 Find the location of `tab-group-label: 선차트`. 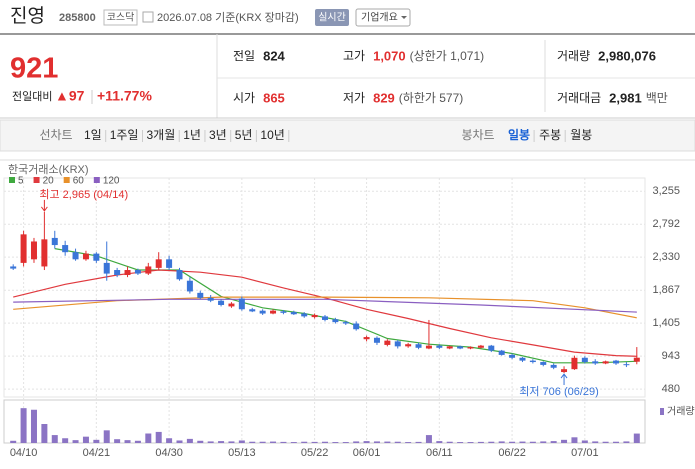

tab-group-label: 선차트 is located at coordinates (55, 135).